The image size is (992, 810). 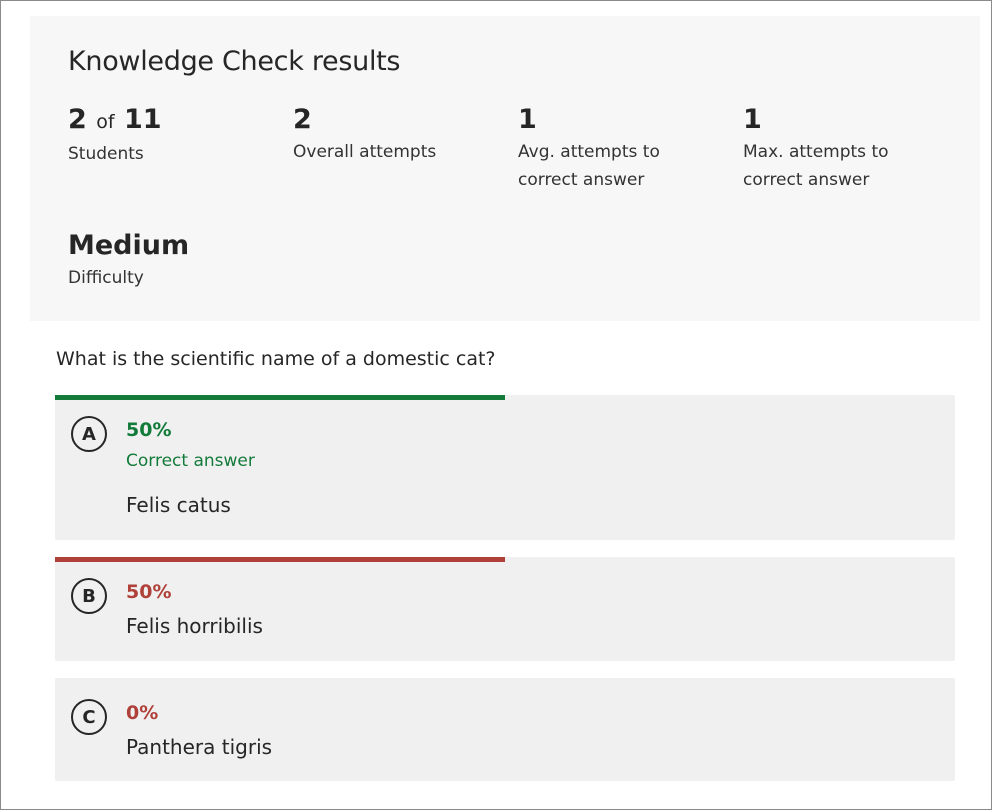 What do you see at coordinates (77, 119) in the screenshot?
I see `students-count: 2` at bounding box center [77, 119].